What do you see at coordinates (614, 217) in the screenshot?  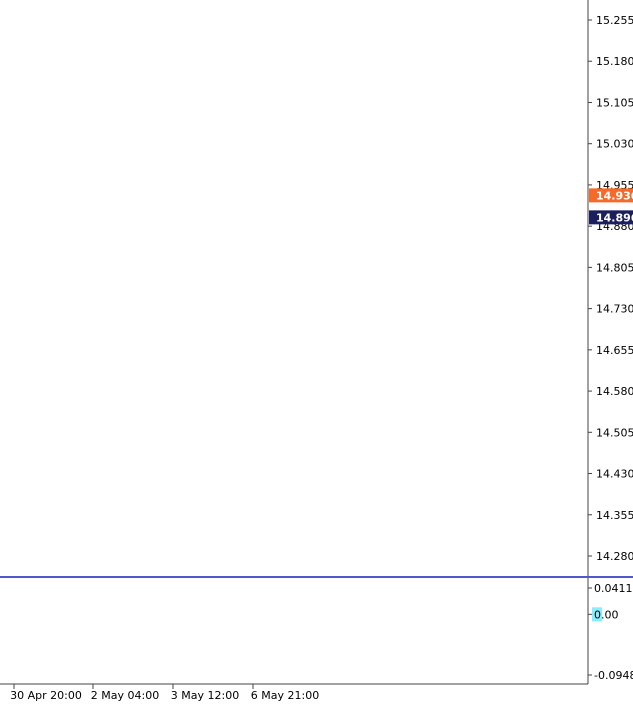 I see `price-tag-label: 14.896` at bounding box center [614, 217].